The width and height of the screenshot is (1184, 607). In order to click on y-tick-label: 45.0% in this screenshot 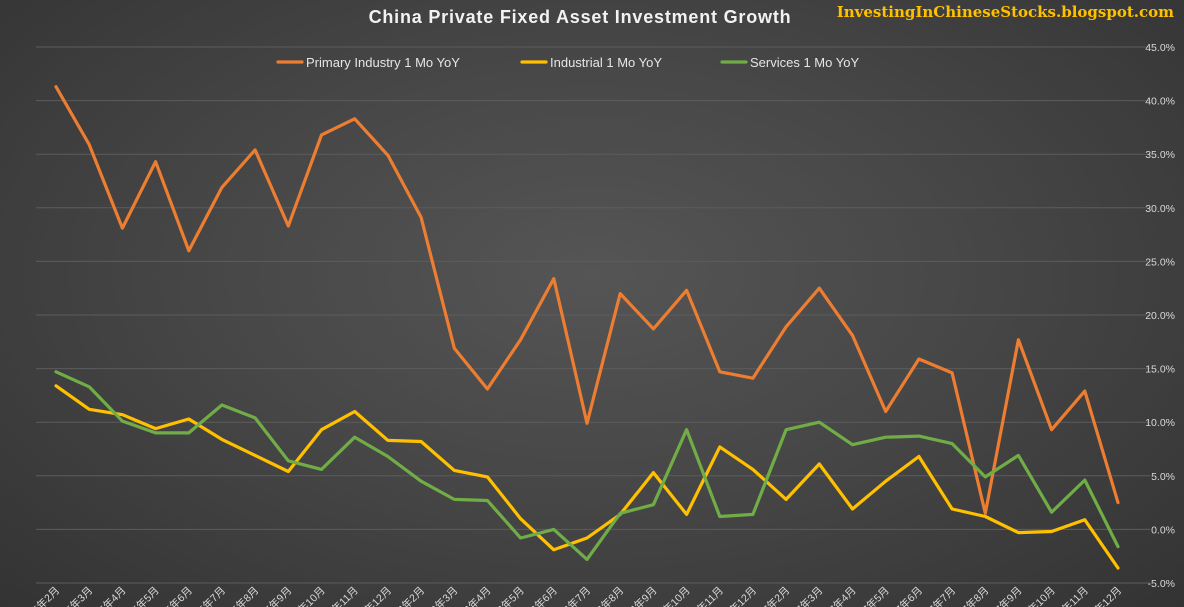, I will do `click(1160, 48)`.